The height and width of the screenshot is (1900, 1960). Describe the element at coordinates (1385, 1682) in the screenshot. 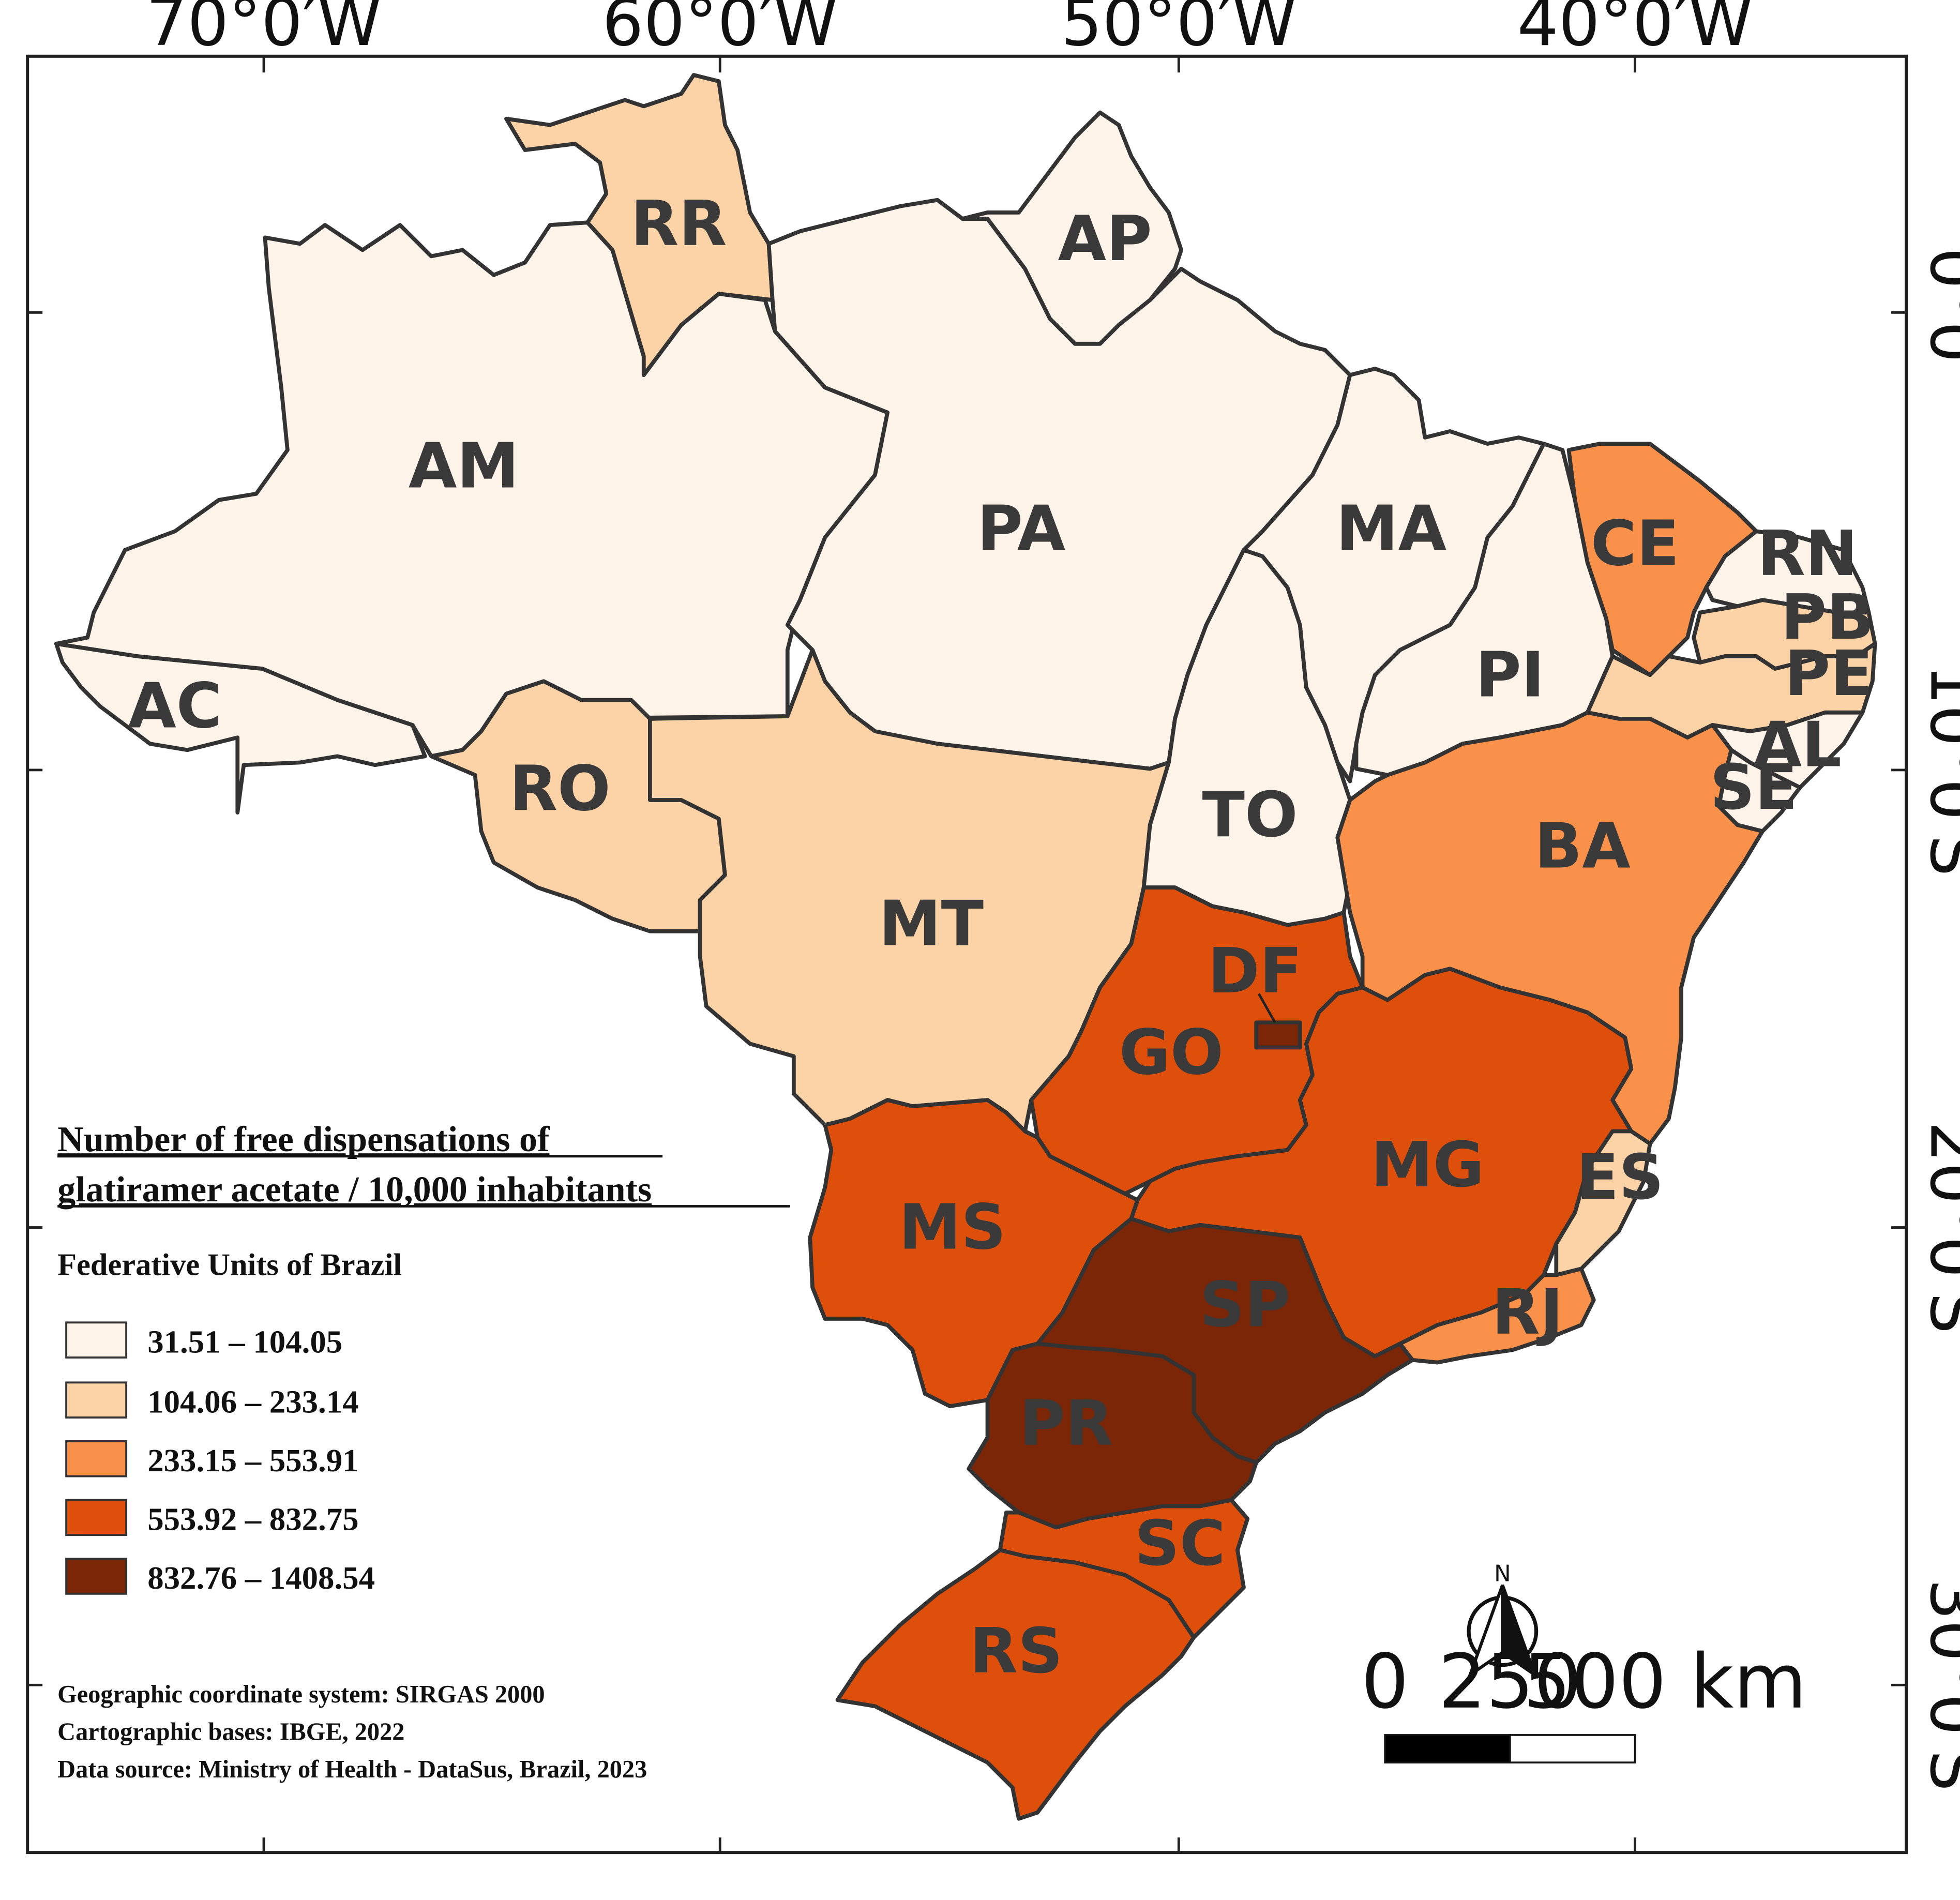

I see `scale-tick-0: 0` at that location.